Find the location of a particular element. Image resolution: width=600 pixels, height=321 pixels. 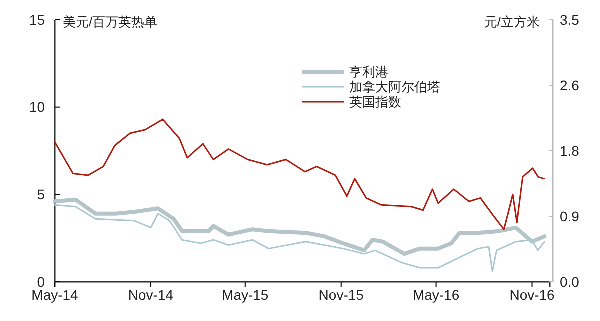

legend-label: 加拿大阿尔伯塔 is located at coordinates (395, 87).